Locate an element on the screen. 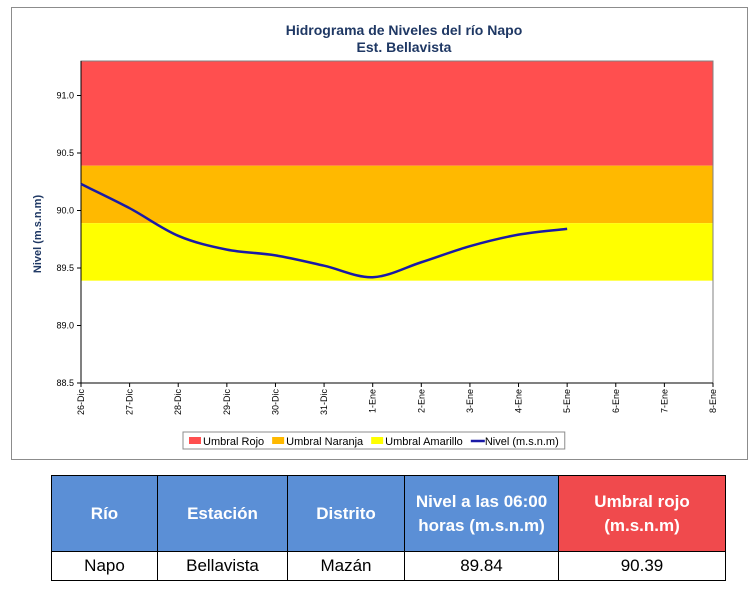 Image resolution: width=756 pixels, height=593 pixels. chart-subtitle: Est. Bellavista is located at coordinates (404, 47).